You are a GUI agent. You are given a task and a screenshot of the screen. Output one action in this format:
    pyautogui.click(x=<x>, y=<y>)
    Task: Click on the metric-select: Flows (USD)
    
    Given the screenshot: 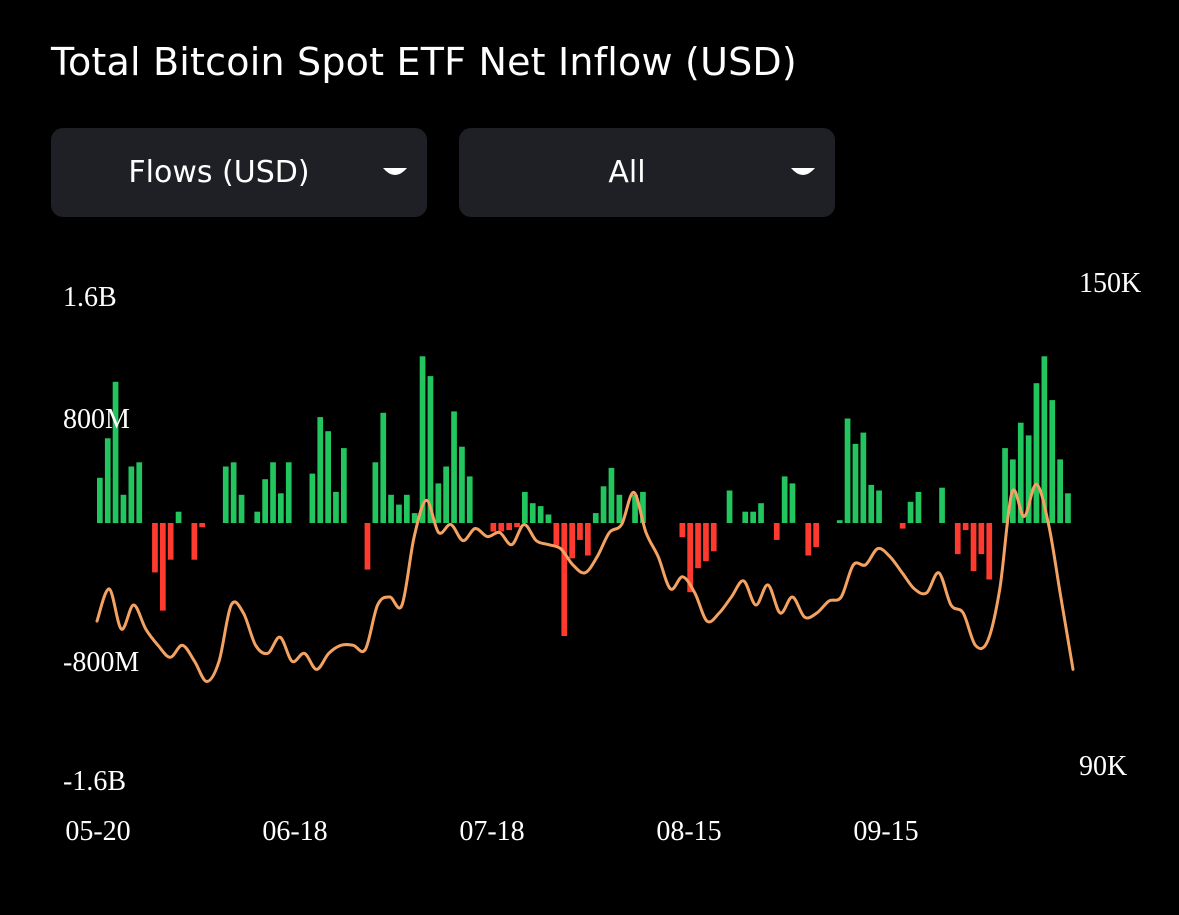 What is the action you would take?
    pyautogui.click(x=239, y=172)
    